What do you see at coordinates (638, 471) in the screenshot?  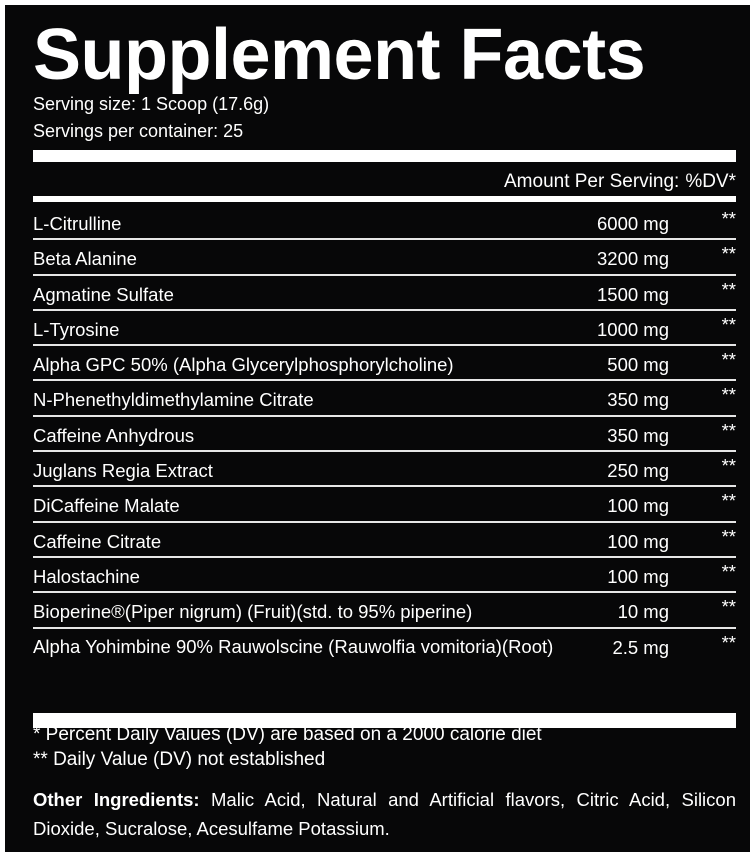 I see `ingredient-amount: 250 mg` at bounding box center [638, 471].